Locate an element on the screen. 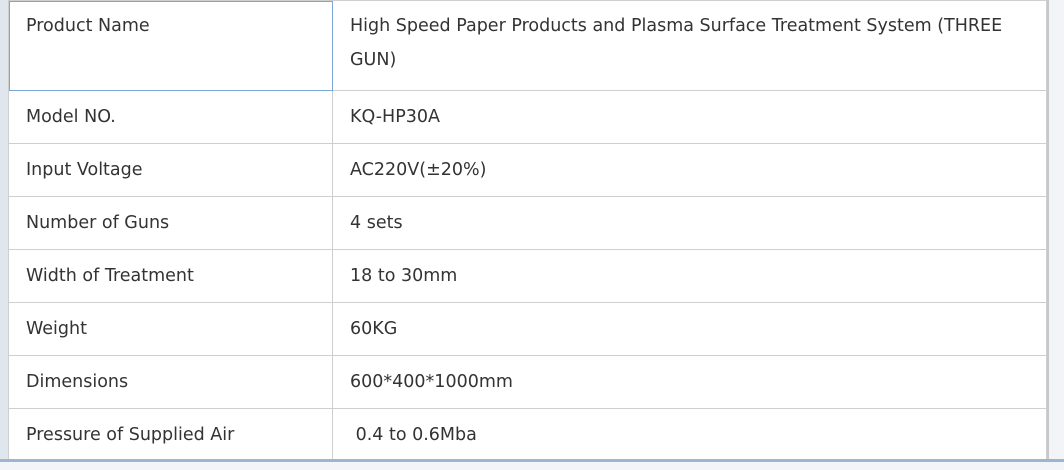 The image size is (1064, 470). table-row: Input Voltage AC220V(±20%) is located at coordinates (527, 170).